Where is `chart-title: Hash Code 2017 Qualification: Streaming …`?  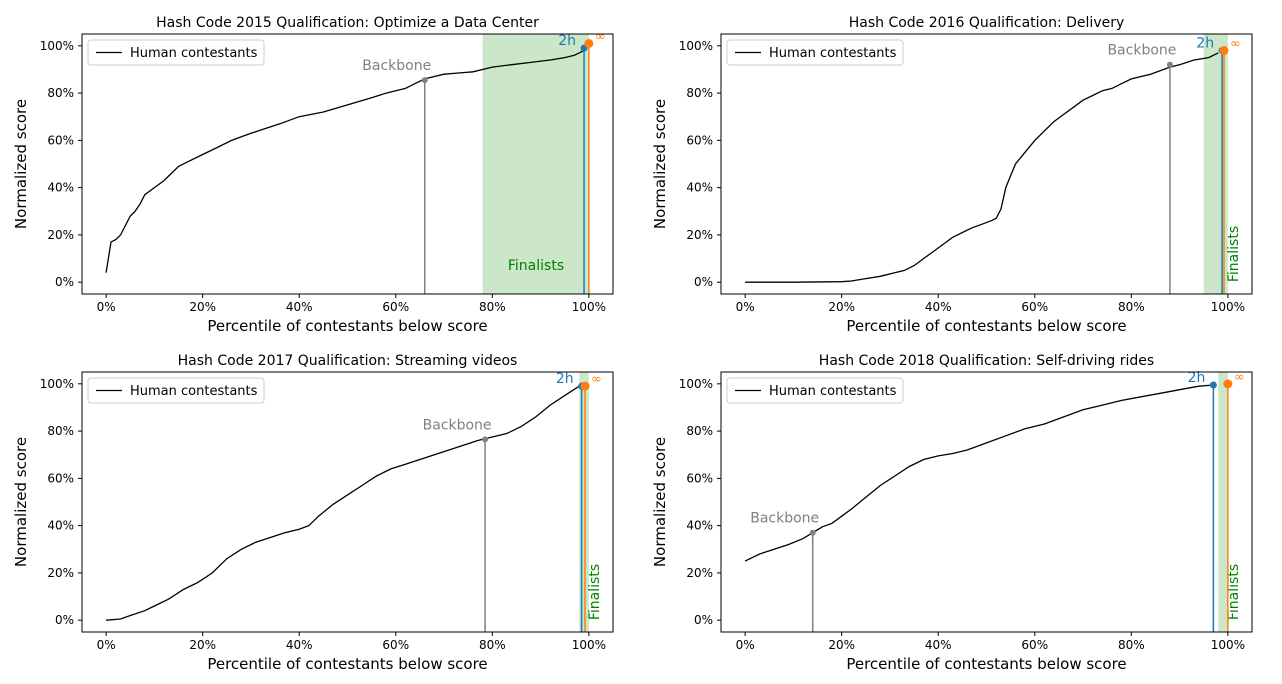
chart-title: Hash Code 2017 Qualification: Streaming … is located at coordinates (348, 361).